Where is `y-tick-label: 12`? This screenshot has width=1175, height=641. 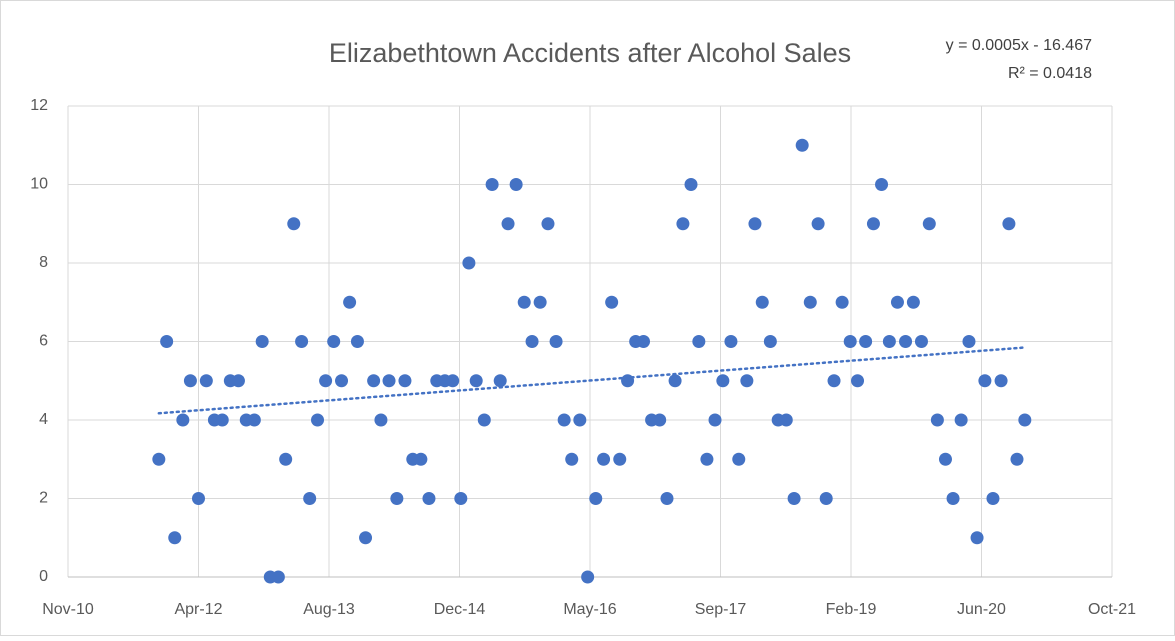
y-tick-label: 12 is located at coordinates (39, 105).